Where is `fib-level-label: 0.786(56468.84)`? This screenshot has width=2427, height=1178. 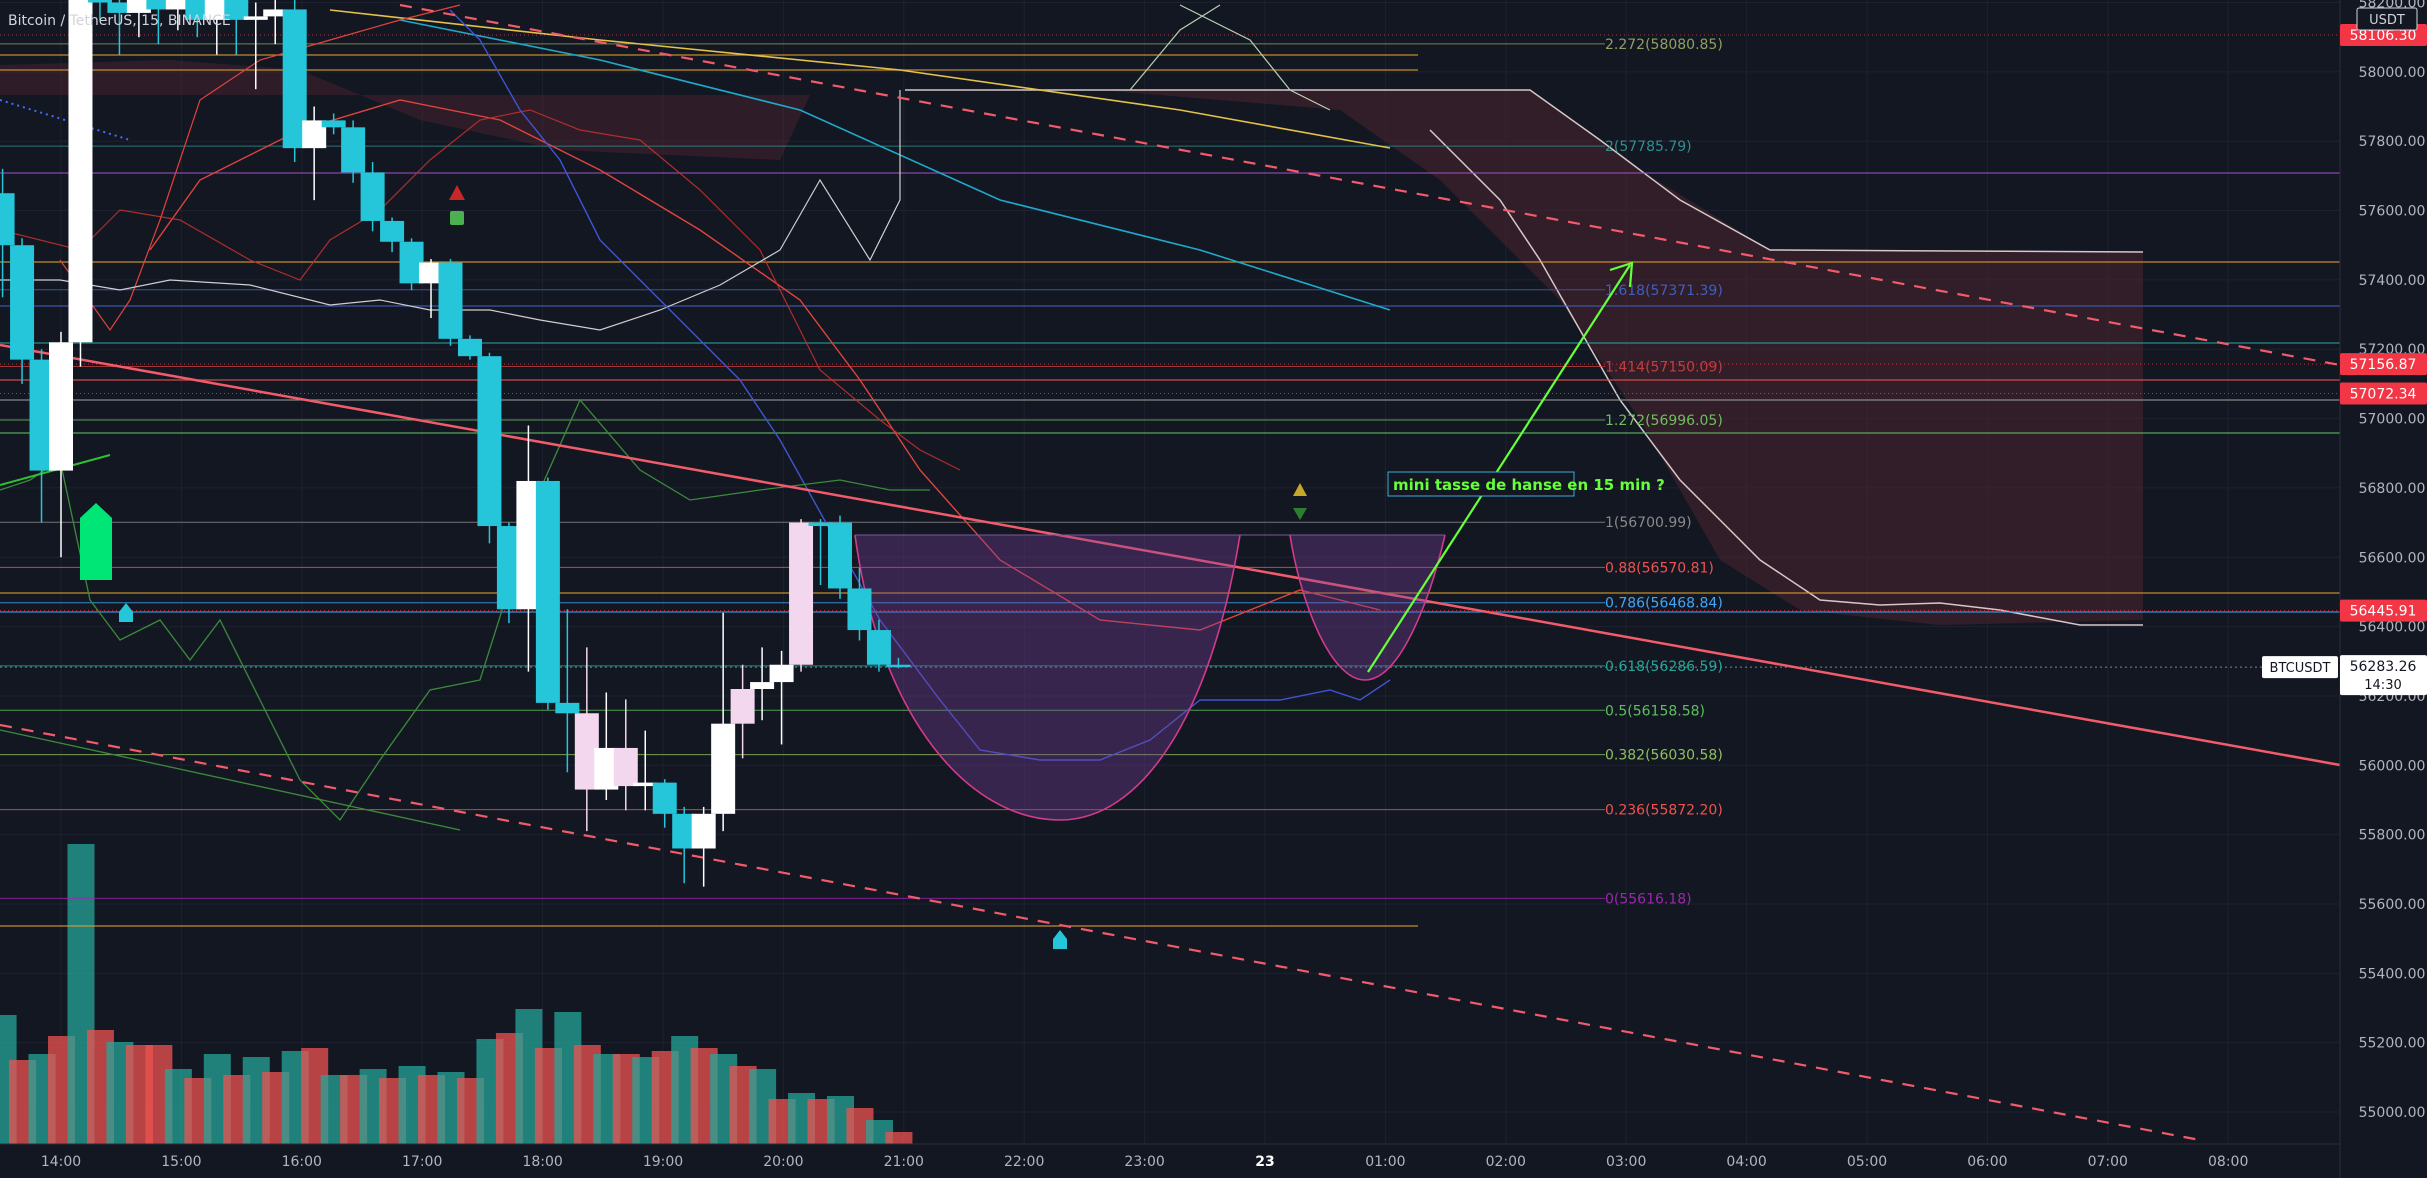 fib-level-label: 0.786(56468.84) is located at coordinates (1664, 604).